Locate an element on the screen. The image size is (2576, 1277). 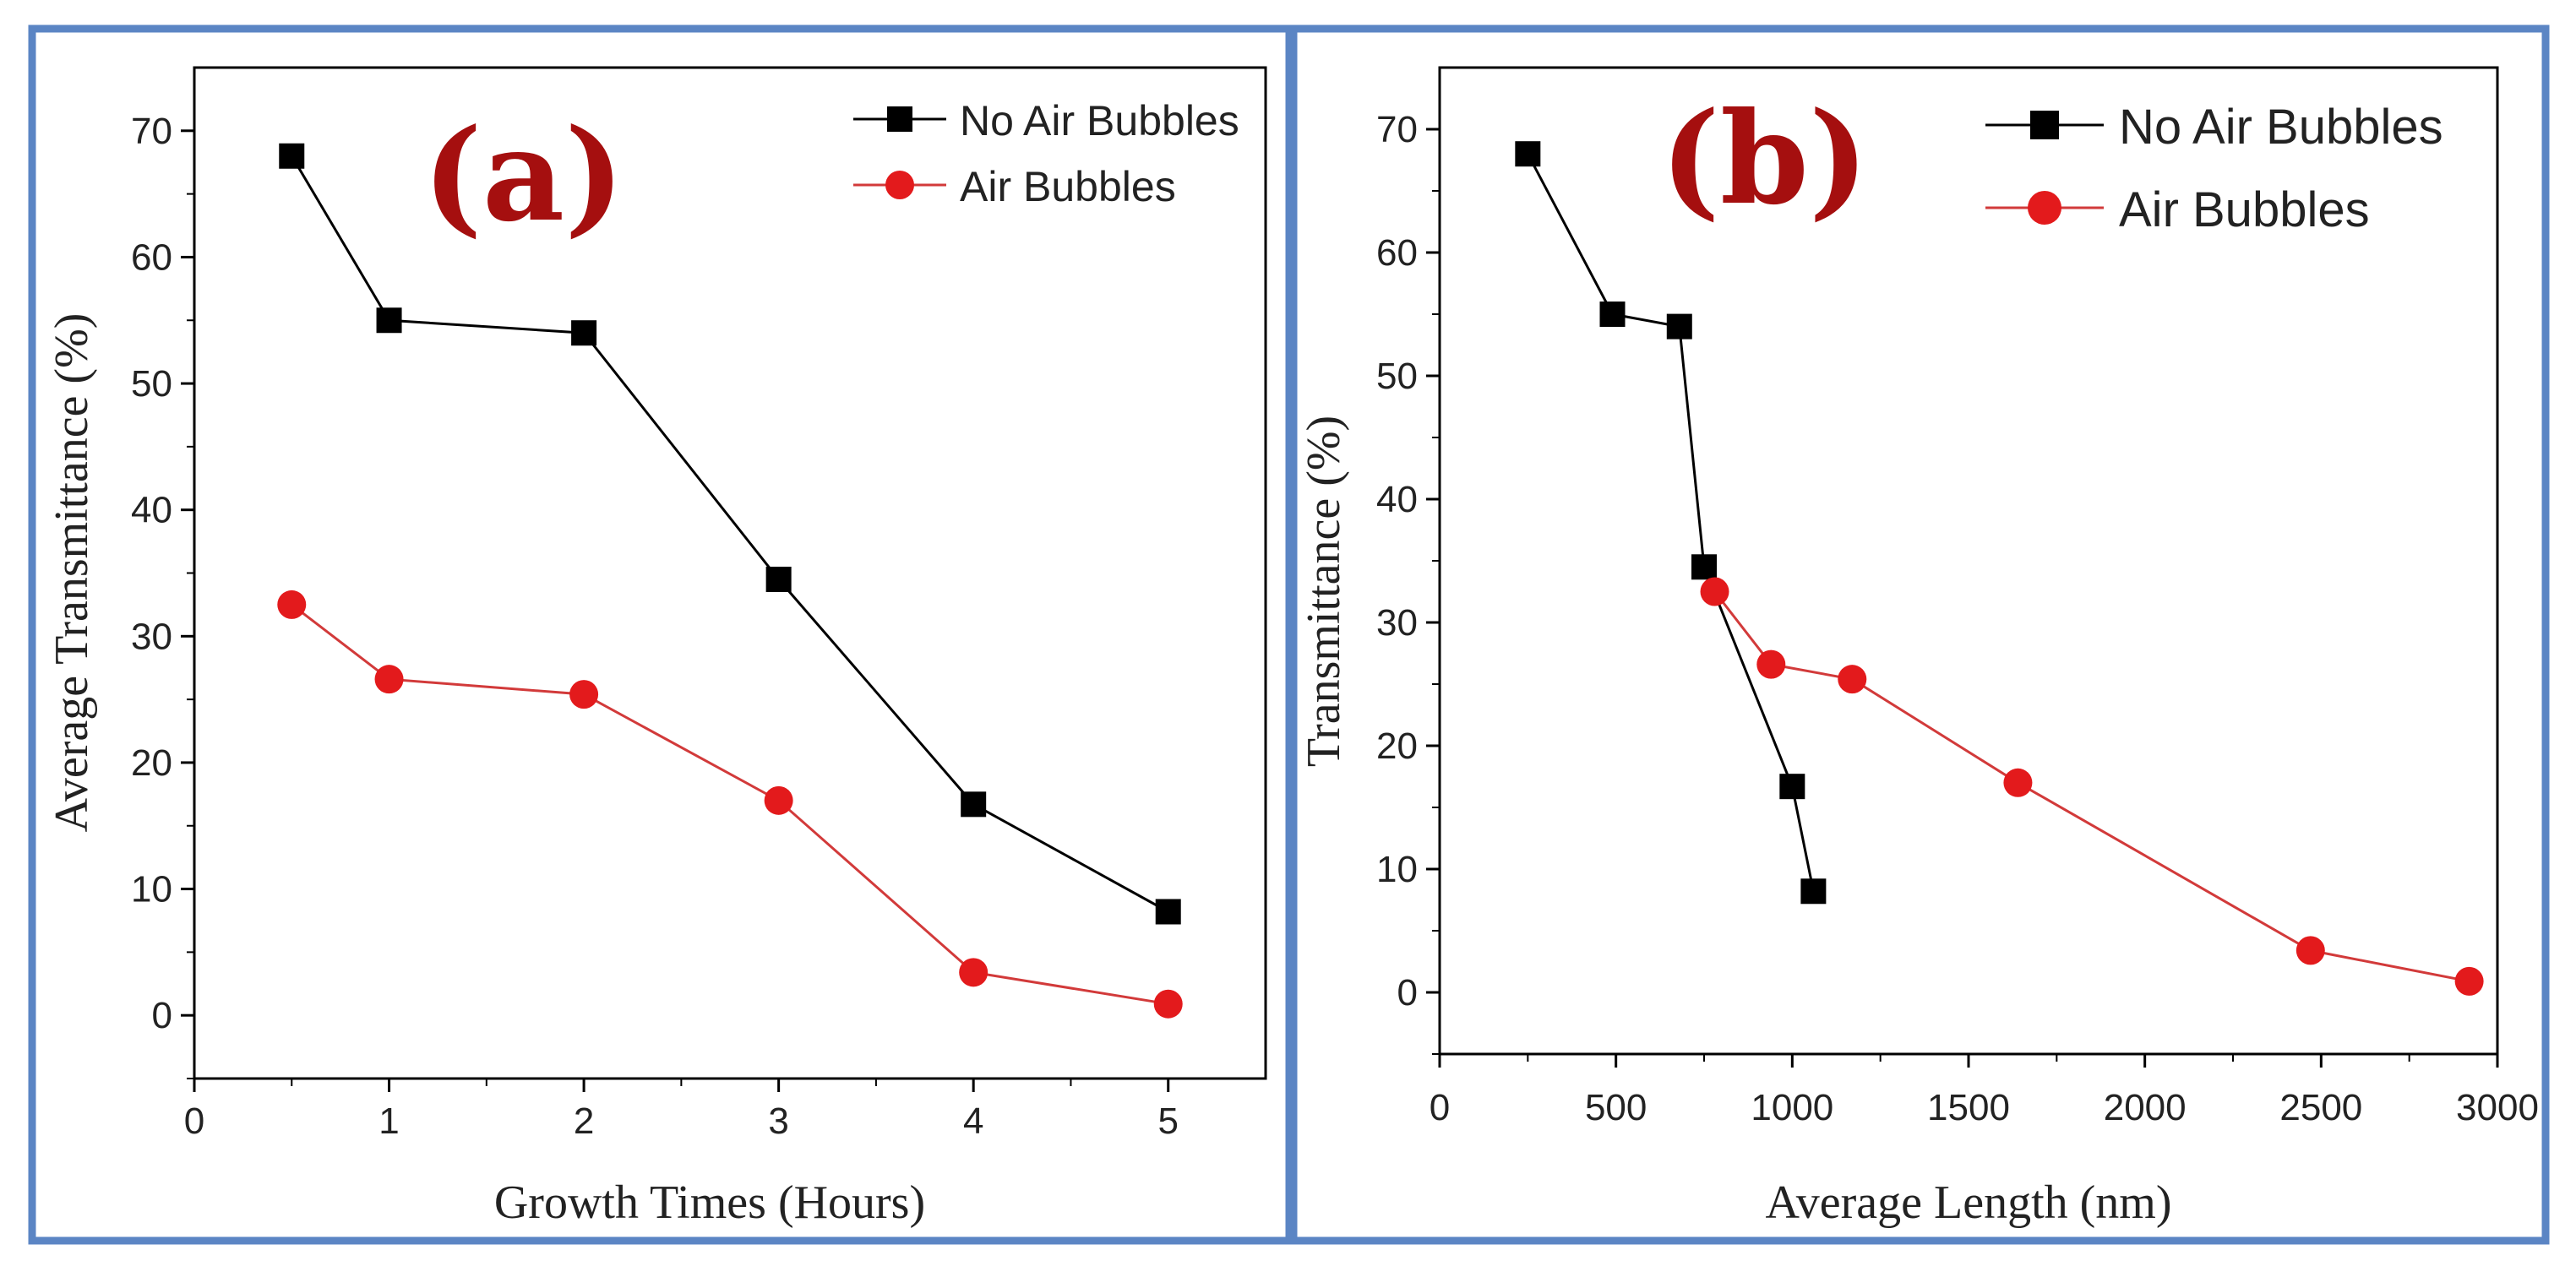
legend-label-black-b: No Air Bubbles is located at coordinates (2281, 127).